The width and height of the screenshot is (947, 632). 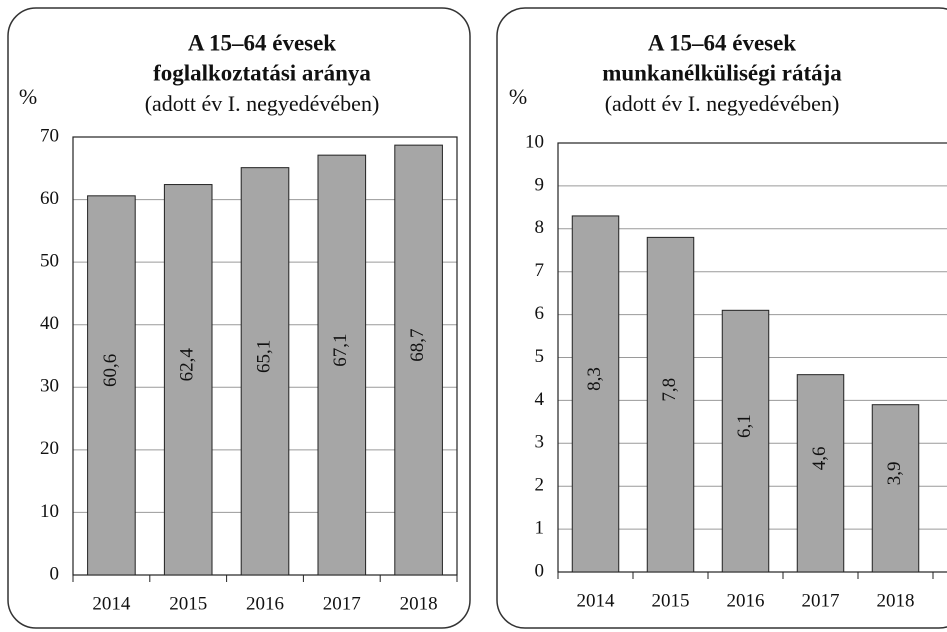 What do you see at coordinates (540, 227) in the screenshot?
I see `y-tick-label: 8` at bounding box center [540, 227].